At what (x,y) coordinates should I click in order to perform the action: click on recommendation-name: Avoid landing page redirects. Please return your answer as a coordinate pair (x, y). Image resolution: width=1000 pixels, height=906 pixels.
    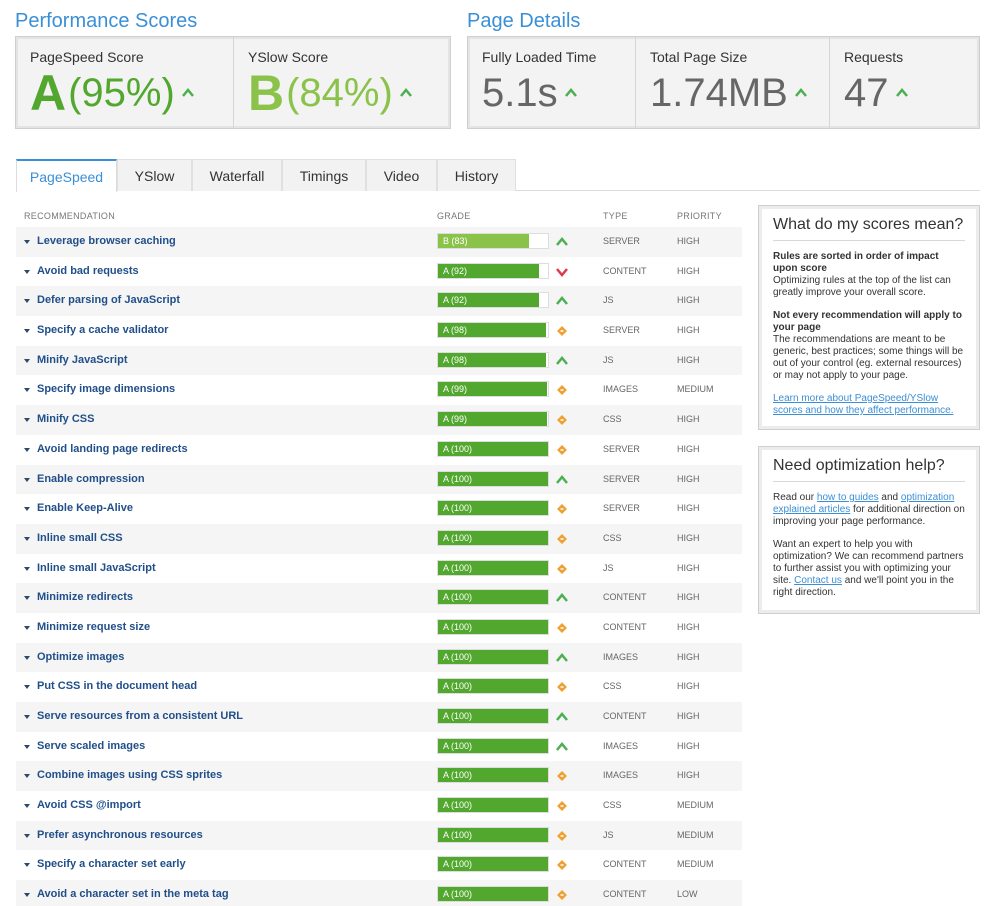
    Looking at the image, I should click on (112, 448).